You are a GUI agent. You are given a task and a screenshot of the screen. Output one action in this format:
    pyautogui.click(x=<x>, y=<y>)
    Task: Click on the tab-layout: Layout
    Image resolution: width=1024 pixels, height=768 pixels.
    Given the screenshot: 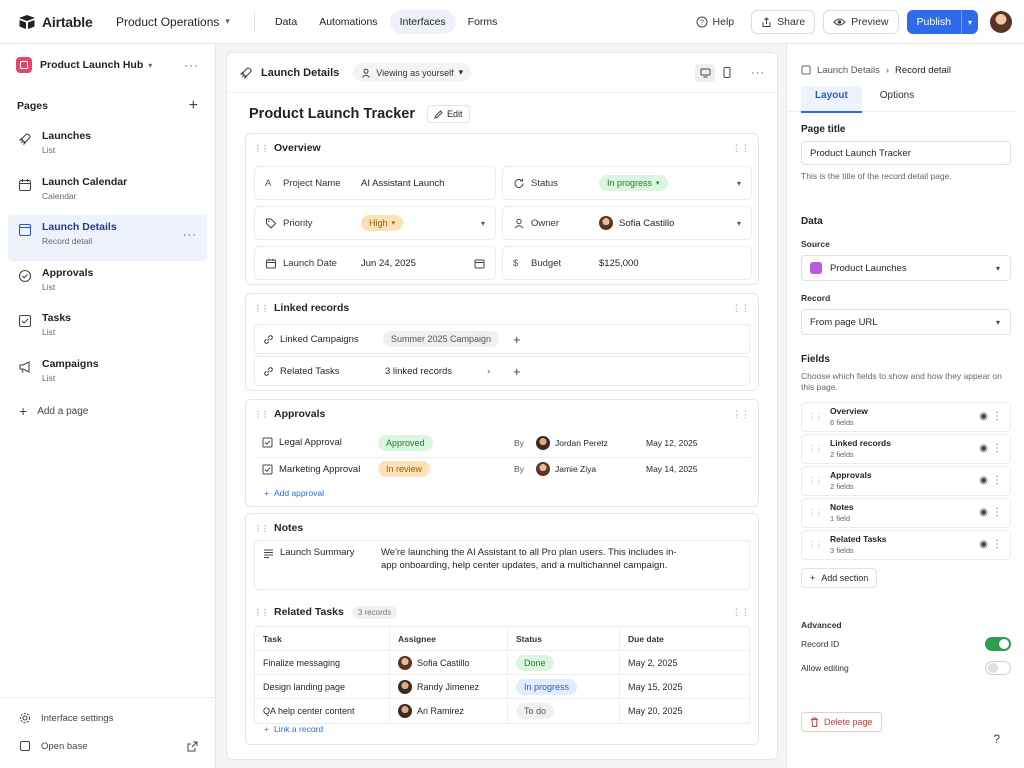 What is the action you would take?
    pyautogui.click(x=831, y=99)
    